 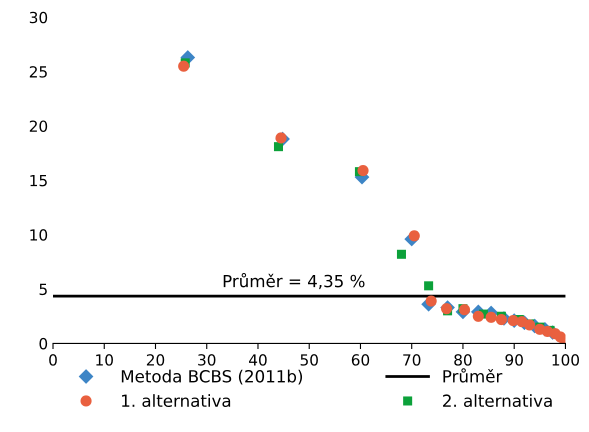 I want to click on legend-label: 1. alternativa, so click(x=176, y=401).